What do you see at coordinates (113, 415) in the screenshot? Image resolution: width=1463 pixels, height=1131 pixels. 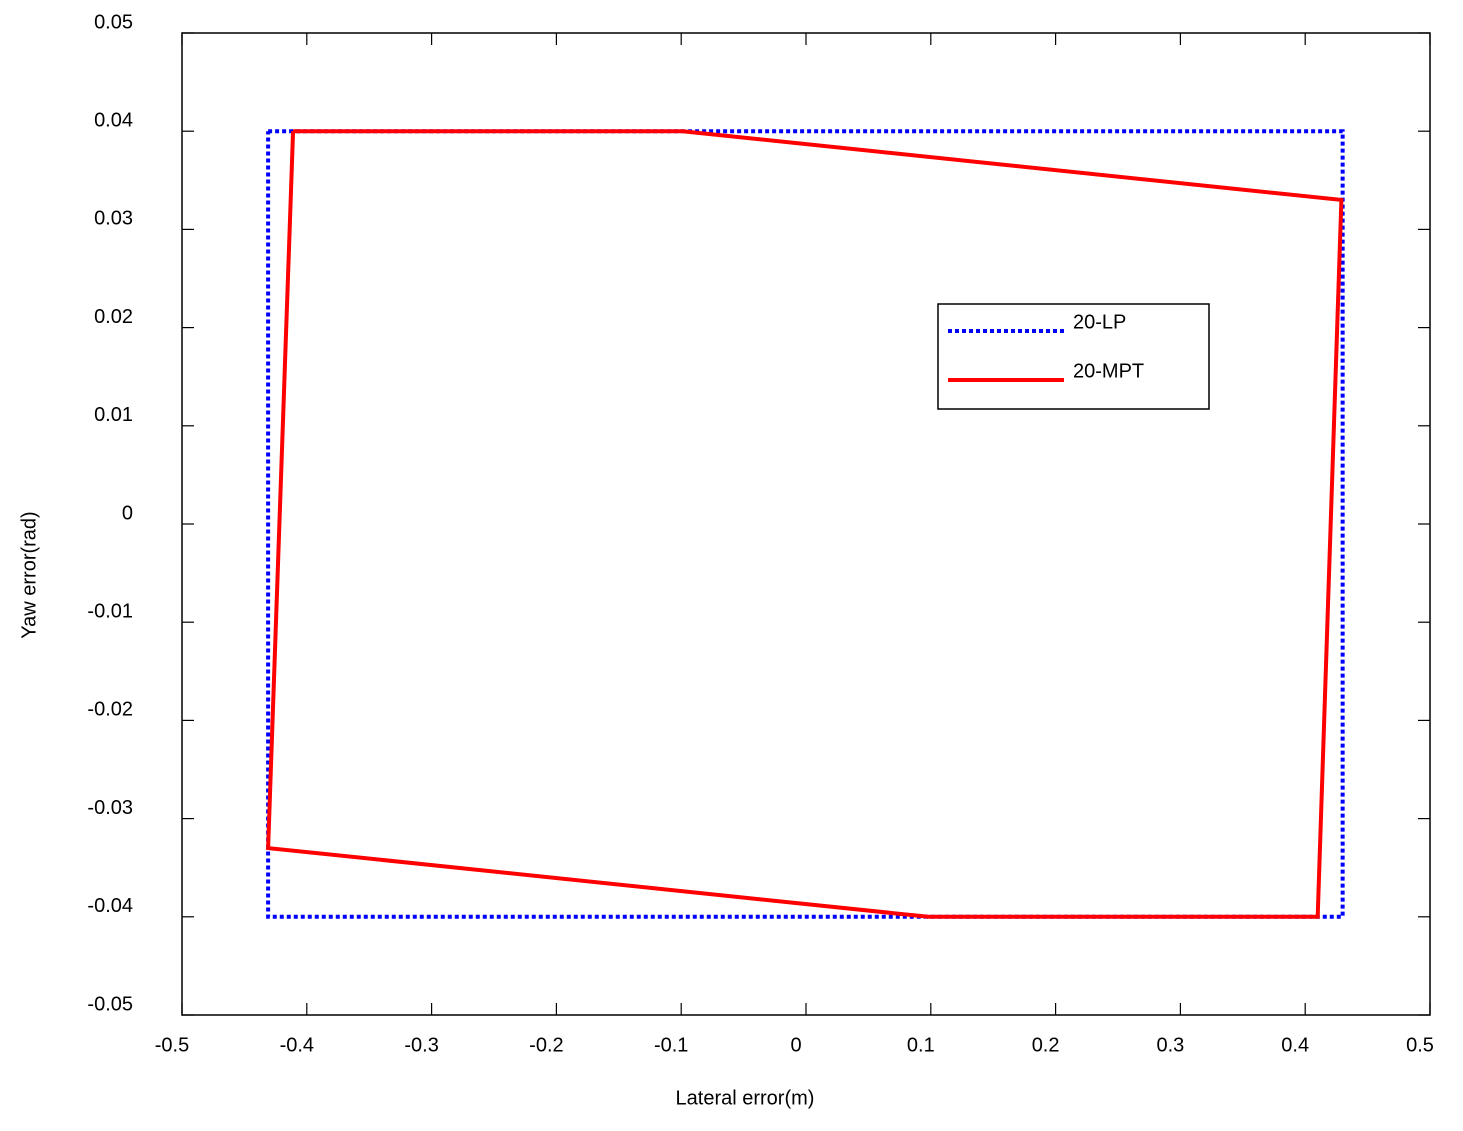 I see `y-tick-label: 0.01` at bounding box center [113, 415].